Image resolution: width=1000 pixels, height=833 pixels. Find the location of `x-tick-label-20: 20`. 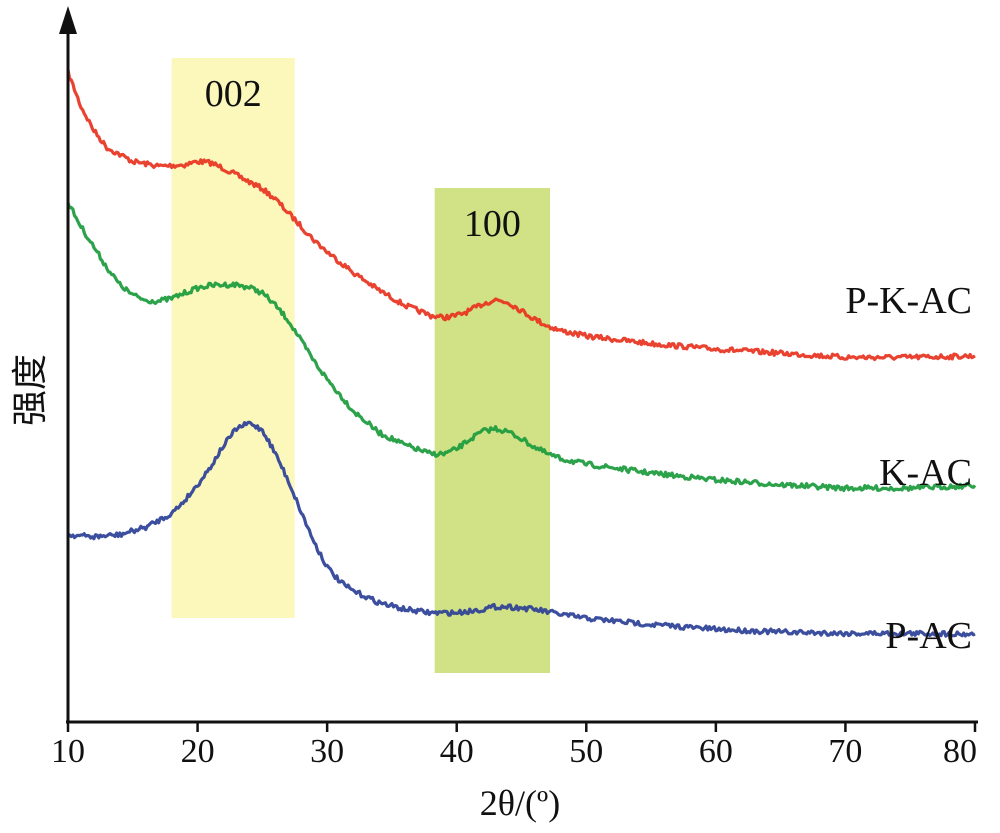

x-tick-label-20: 20 is located at coordinates (198, 751).